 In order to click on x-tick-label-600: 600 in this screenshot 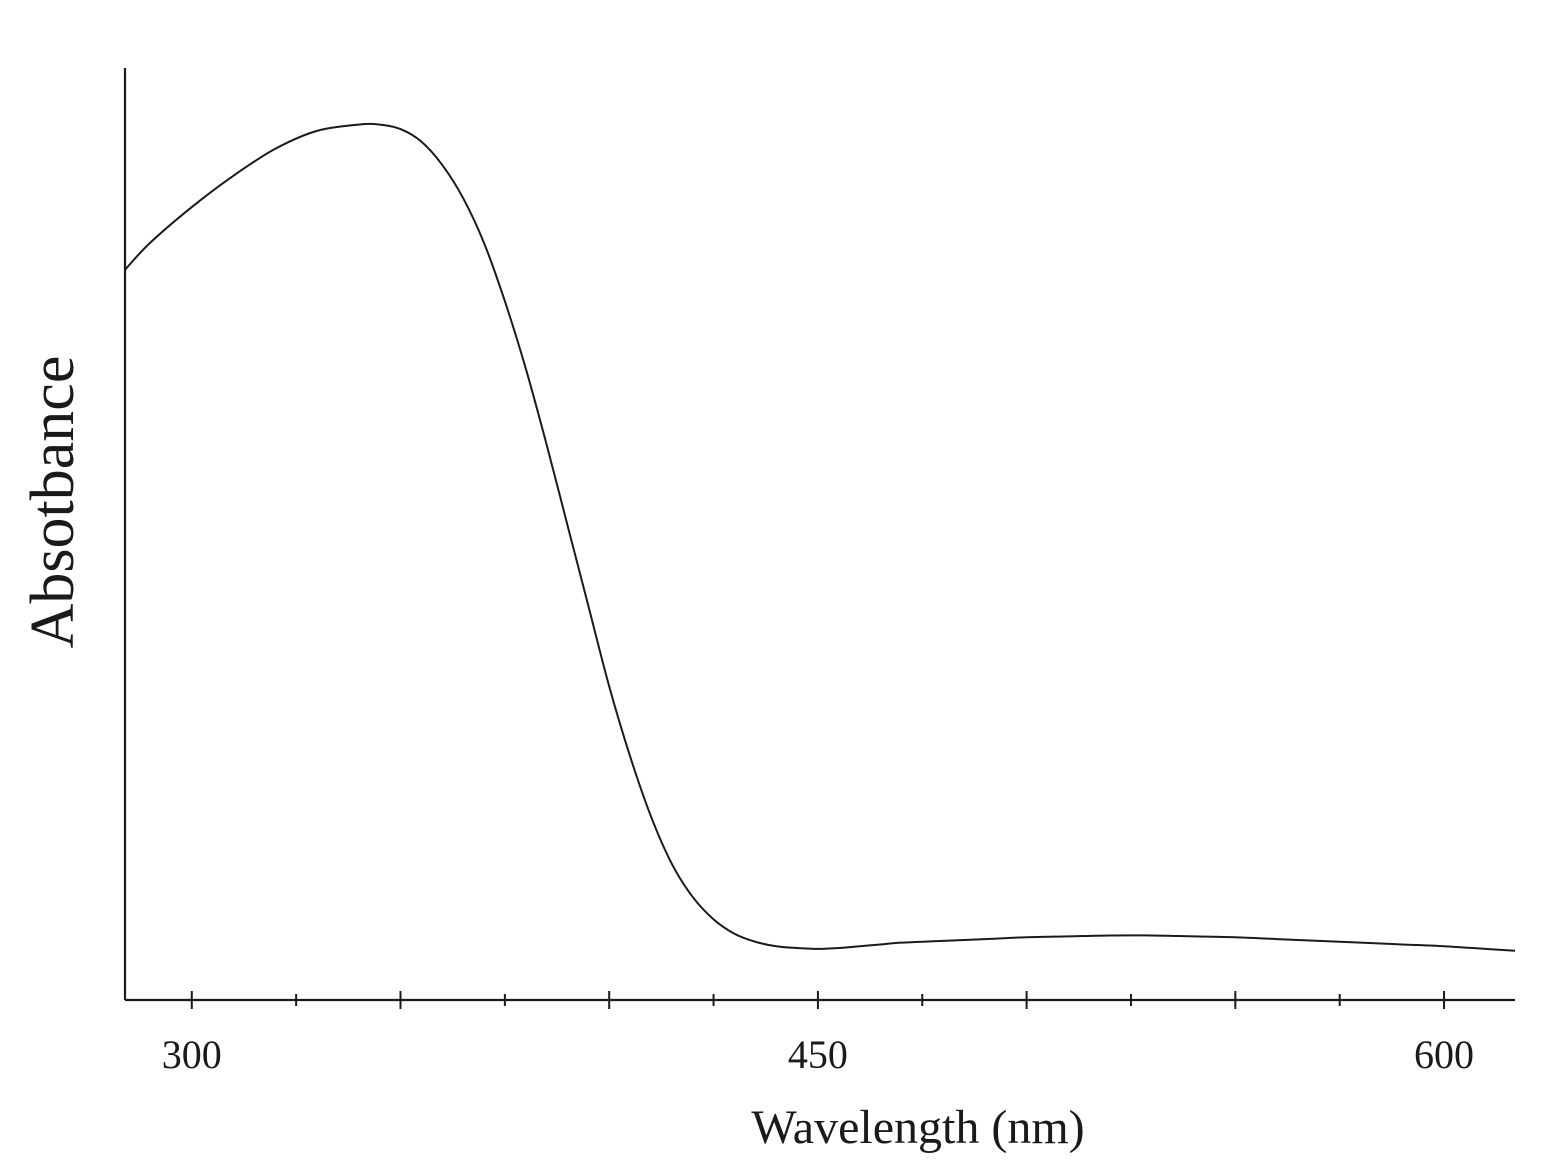, I will do `click(1444, 1054)`.